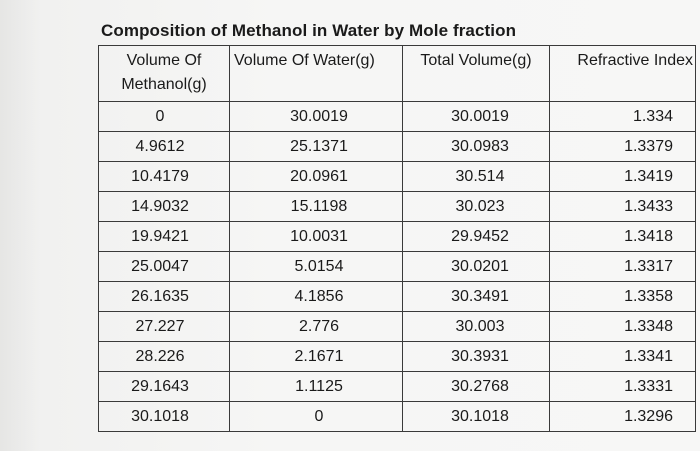 Image resolution: width=700 pixels, height=451 pixels. I want to click on total-cell: 30.0201, so click(476, 266).